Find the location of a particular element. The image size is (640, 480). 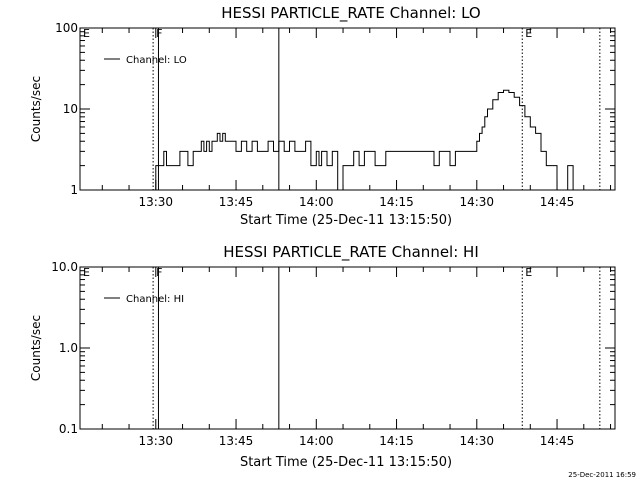

x-axis-label-lo: Start Time (25-Dec-11 13:15:50) is located at coordinates (346, 220).